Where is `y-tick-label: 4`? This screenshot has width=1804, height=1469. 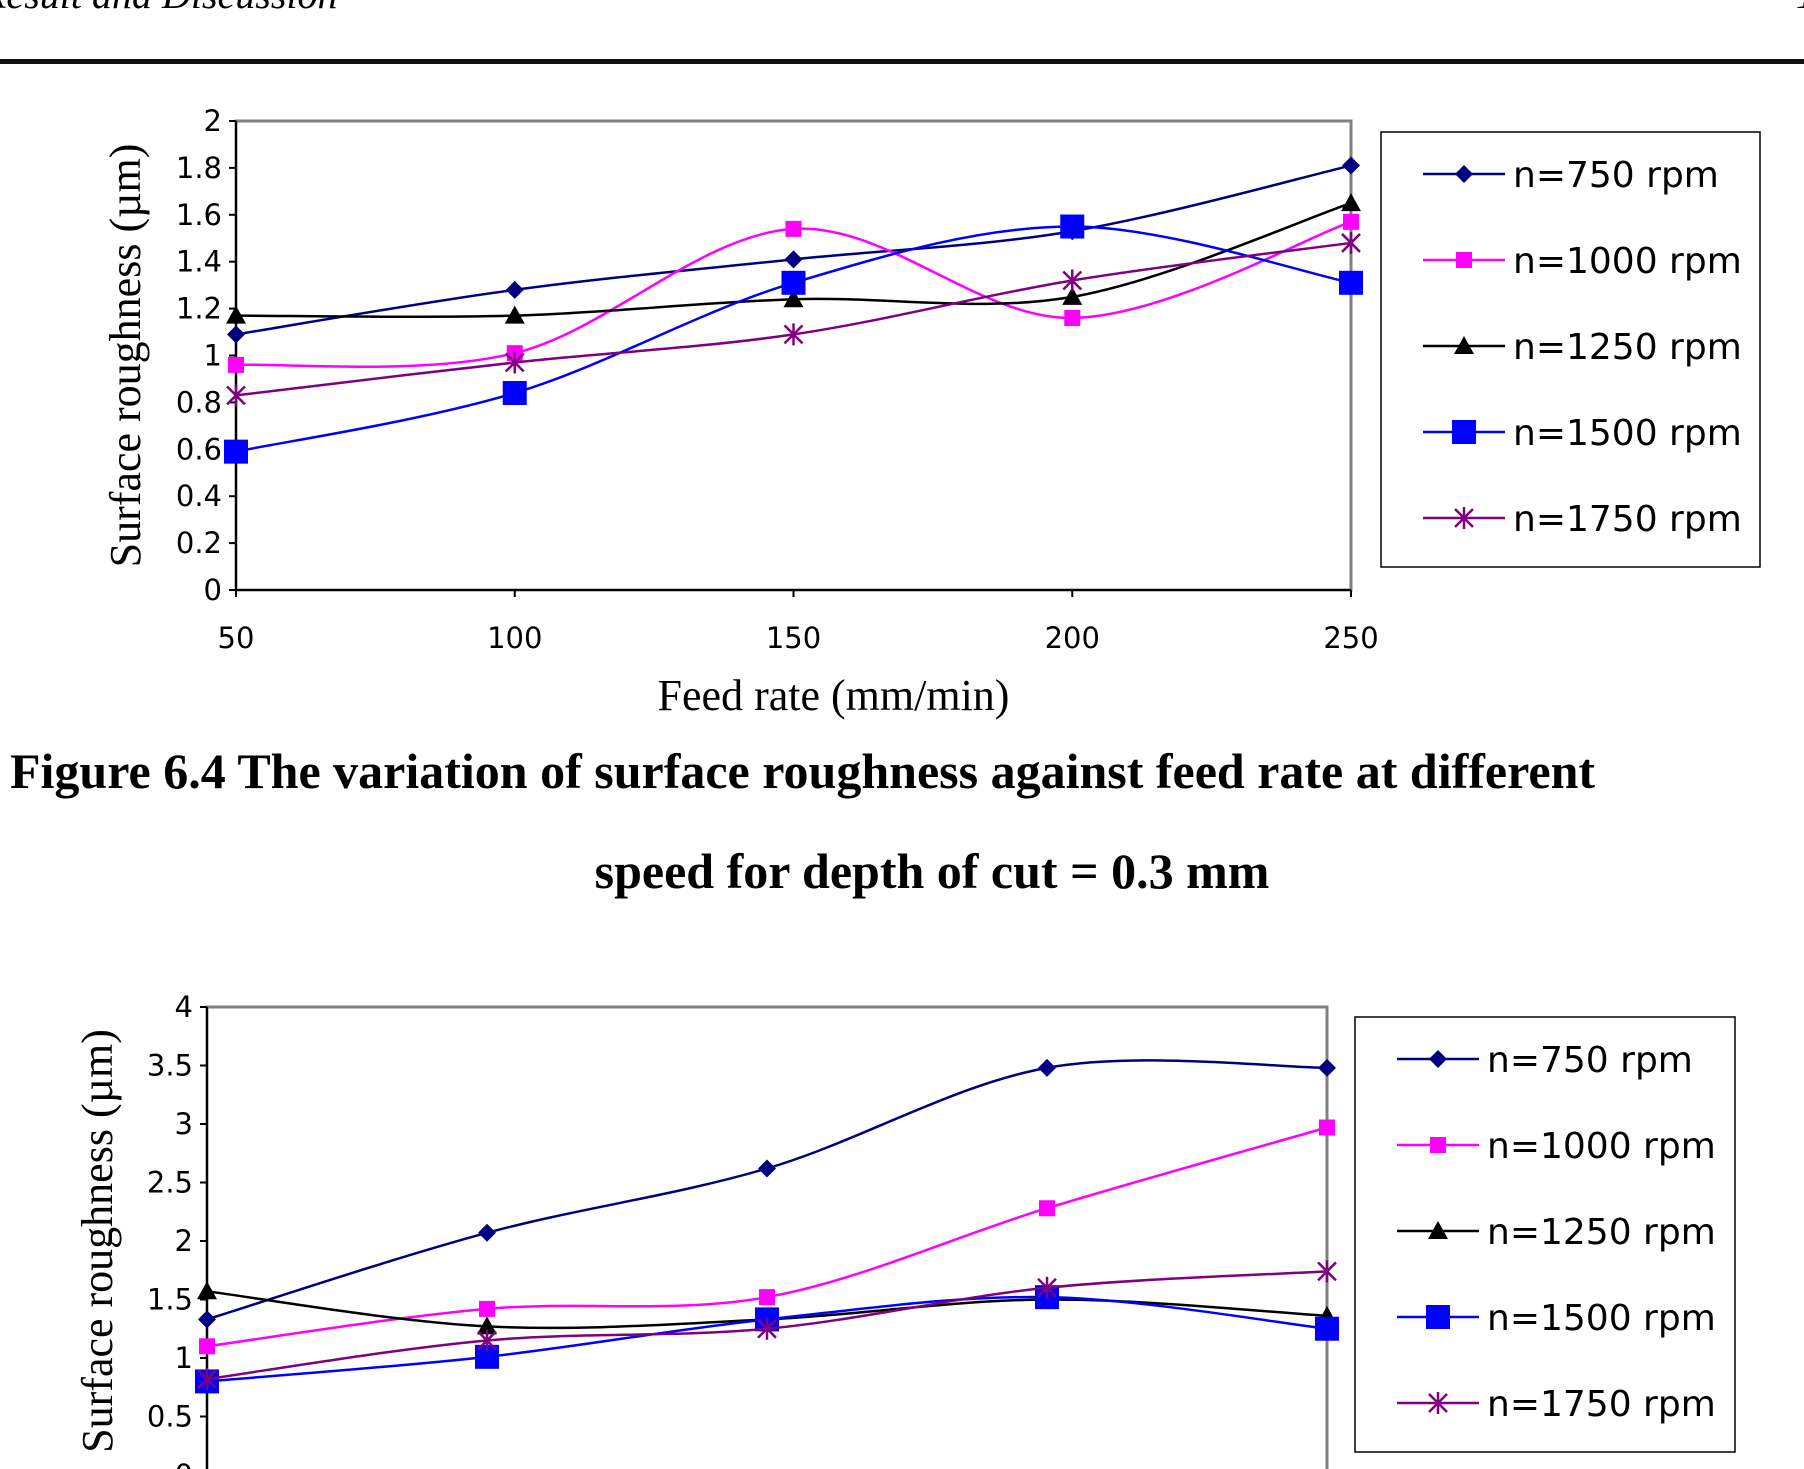
y-tick-label: 4 is located at coordinates (184, 1007).